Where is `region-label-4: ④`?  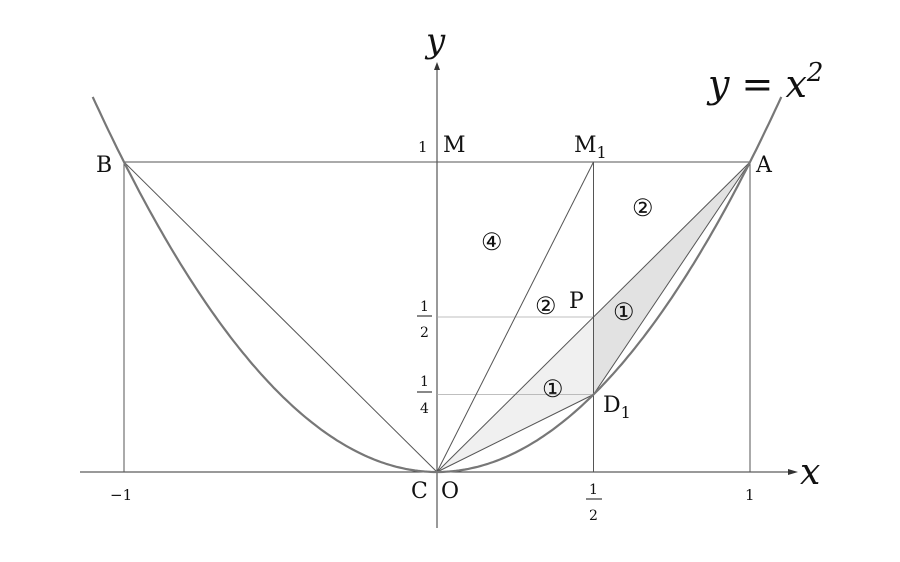
region-label-4: ④ is located at coordinates (492, 242).